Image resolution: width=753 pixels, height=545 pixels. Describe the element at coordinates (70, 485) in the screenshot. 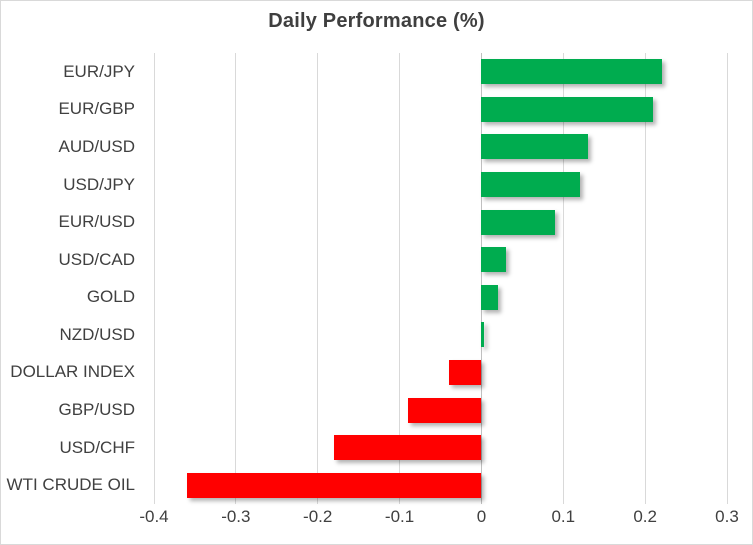

I see `category-label-wti-crude-oil: WTI CRUDE OIL` at that location.